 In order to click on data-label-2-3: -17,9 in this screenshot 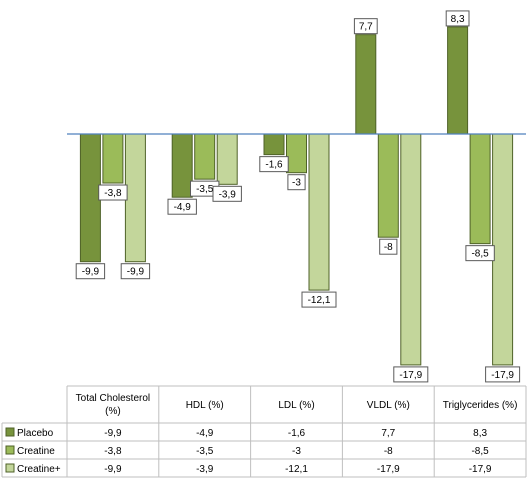, I will do `click(411, 374)`.